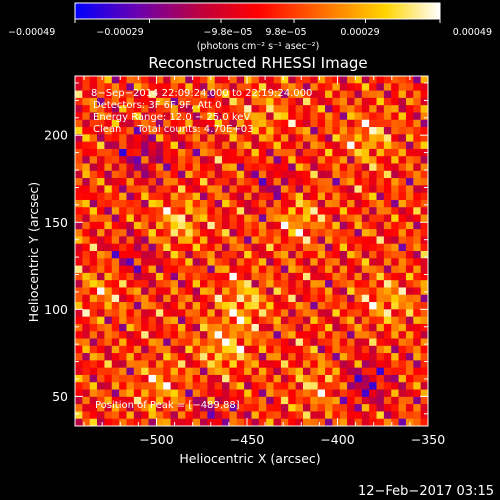 This screenshot has height=500, width=500. I want to click on x-tick-label-minus400: −400, so click(337, 439).